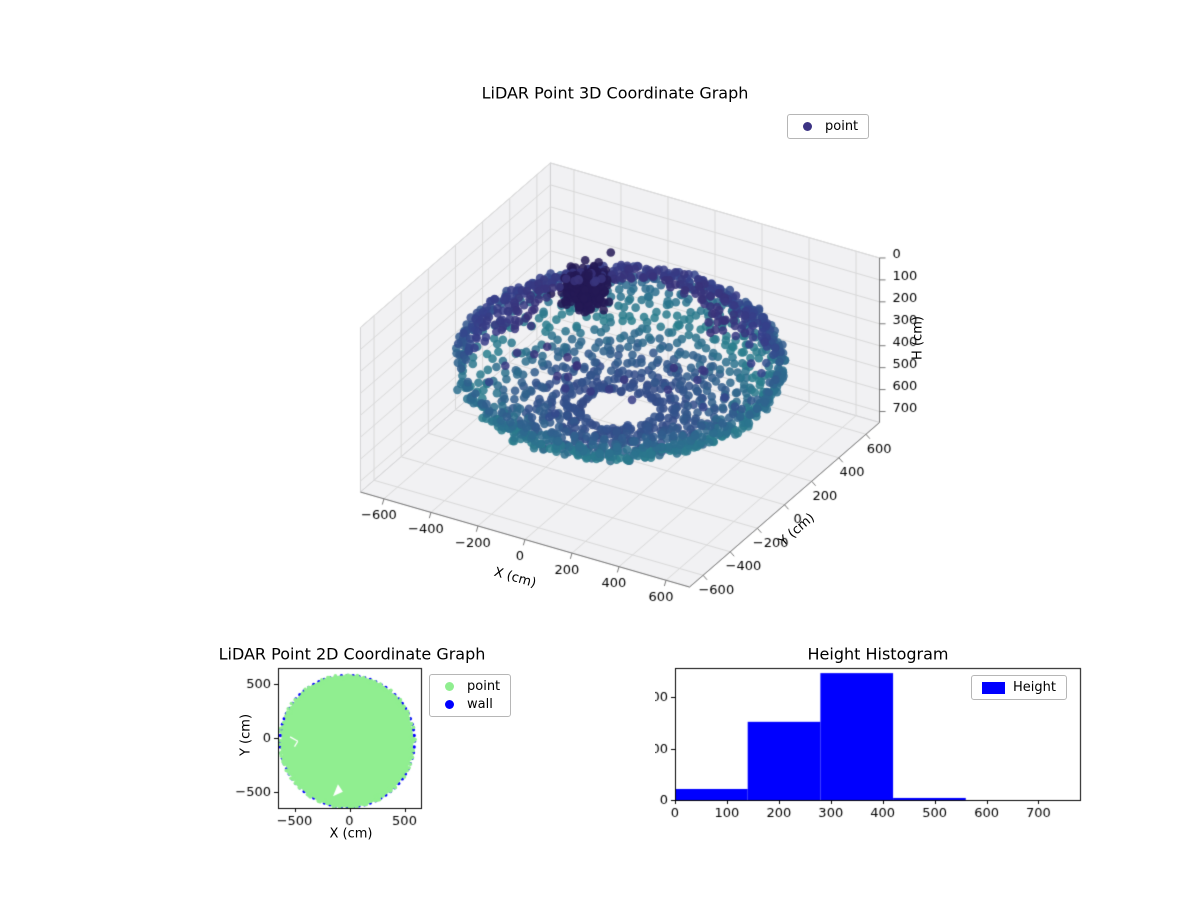 This screenshot has height=900, width=1200. What do you see at coordinates (615, 93) in the screenshot?
I see `plot3d-title: LiDAR Point 3D Coordinate Graph` at bounding box center [615, 93].